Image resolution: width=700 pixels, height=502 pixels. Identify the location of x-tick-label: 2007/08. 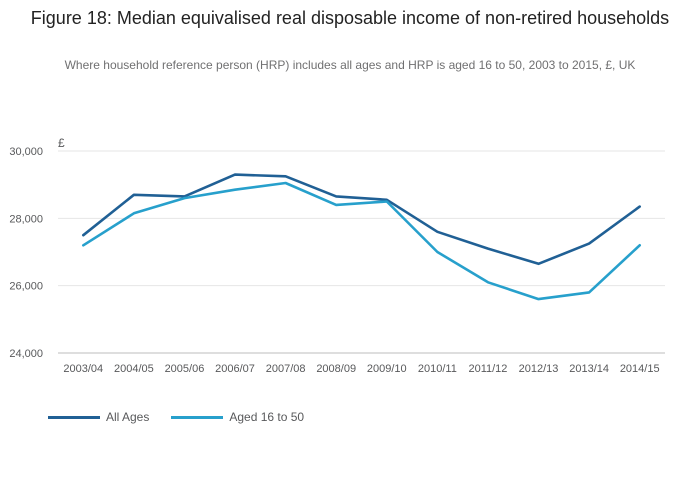
(286, 369).